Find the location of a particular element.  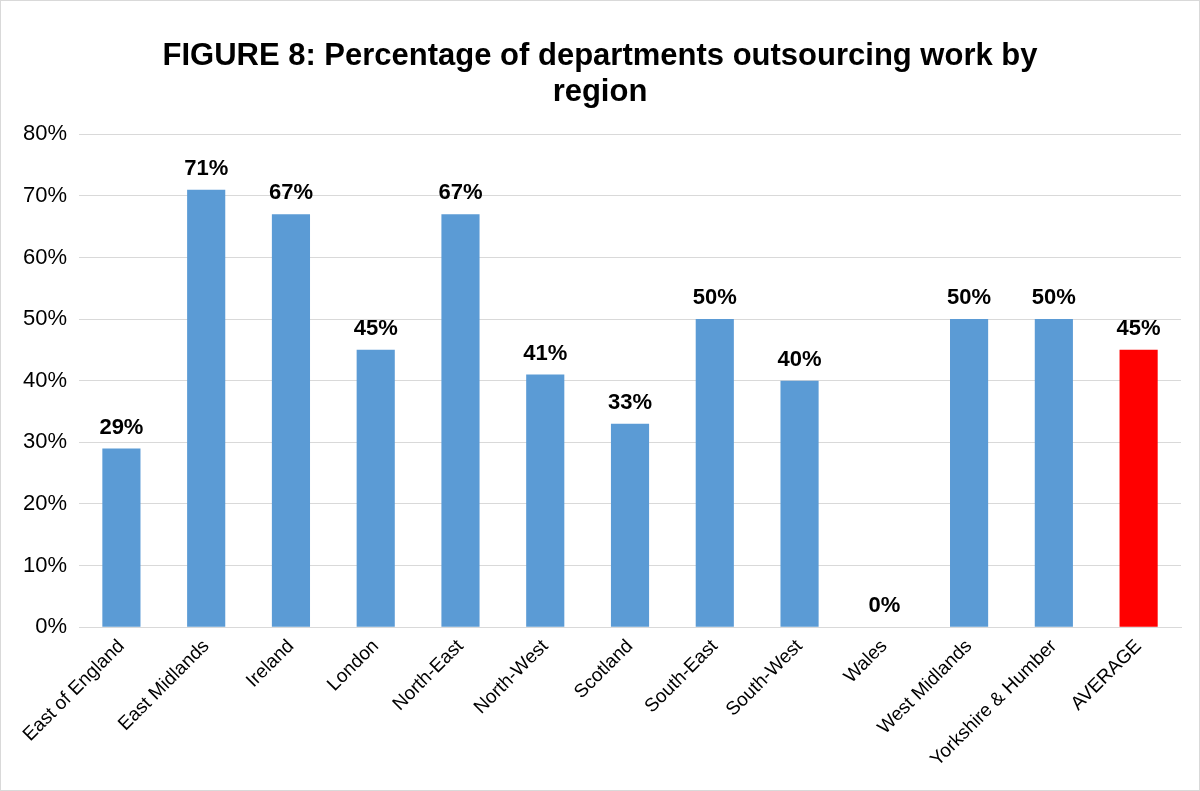

y-tick-label: 60% is located at coordinates (45, 256).